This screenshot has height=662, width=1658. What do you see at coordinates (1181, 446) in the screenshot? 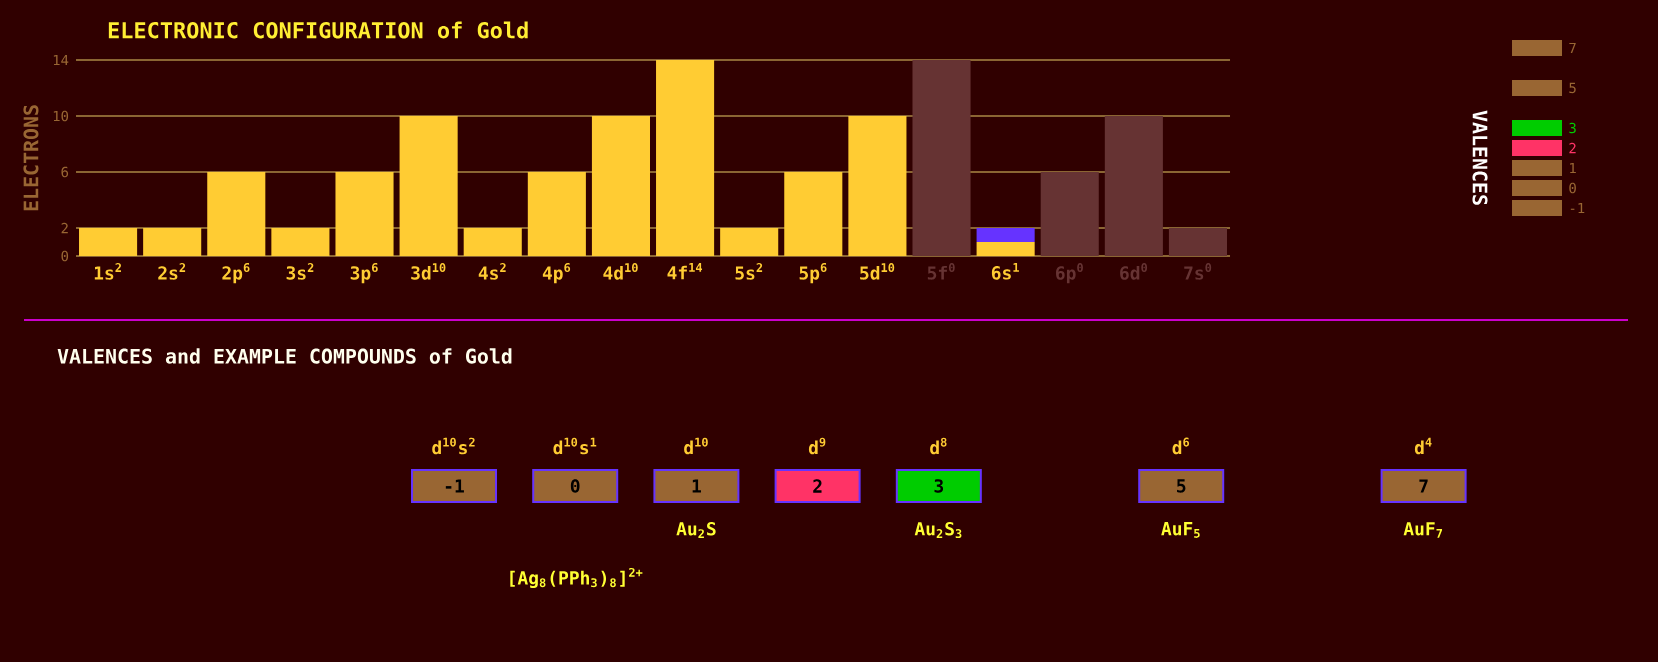
I see `category-label: d$^{6}$` at bounding box center [1181, 446].